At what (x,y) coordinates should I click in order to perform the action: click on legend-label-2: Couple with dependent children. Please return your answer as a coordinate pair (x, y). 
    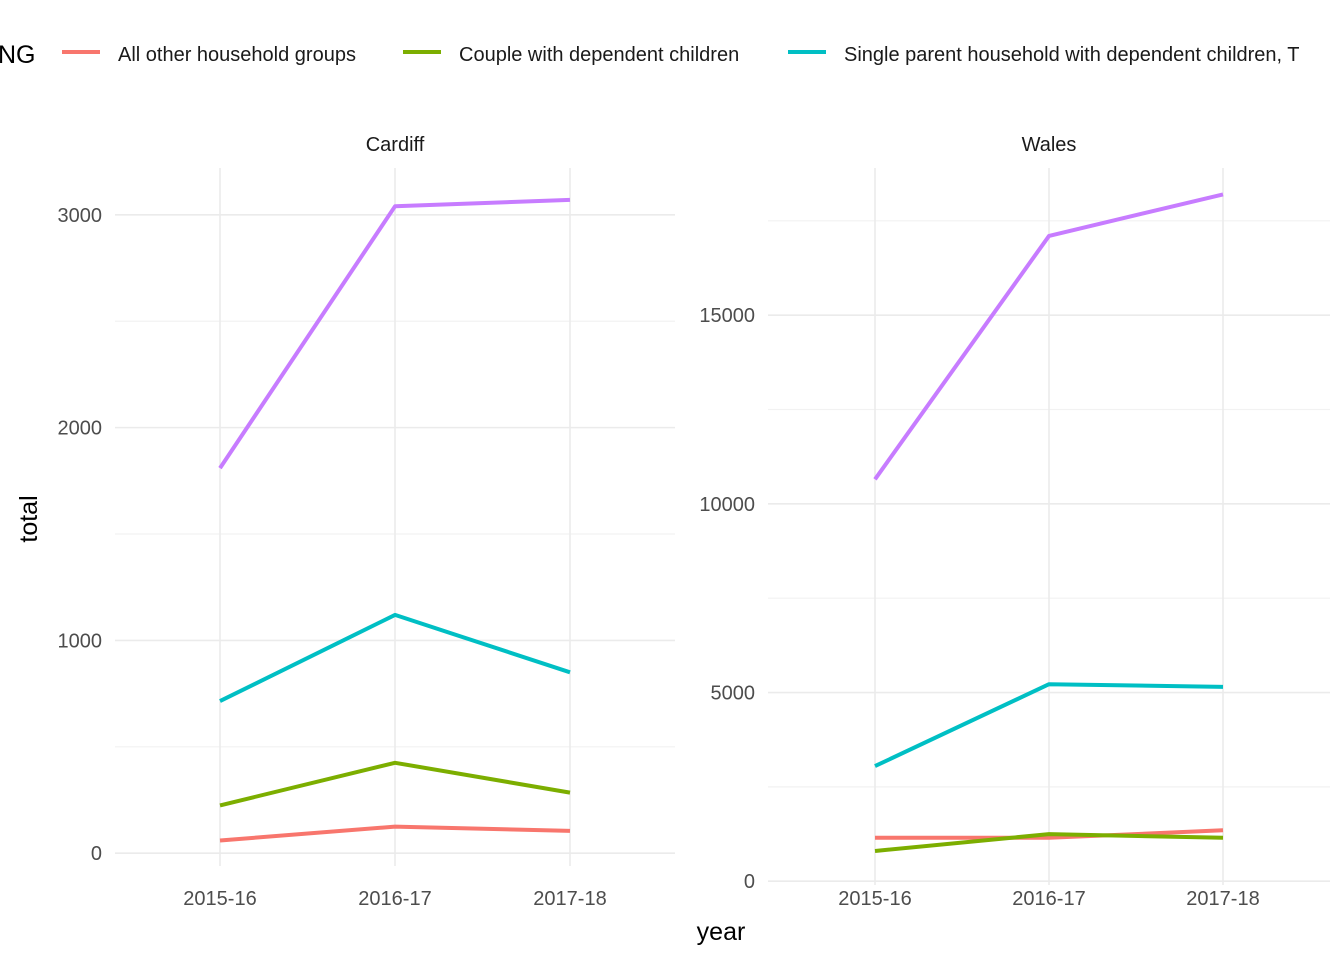
    Looking at the image, I should click on (599, 55).